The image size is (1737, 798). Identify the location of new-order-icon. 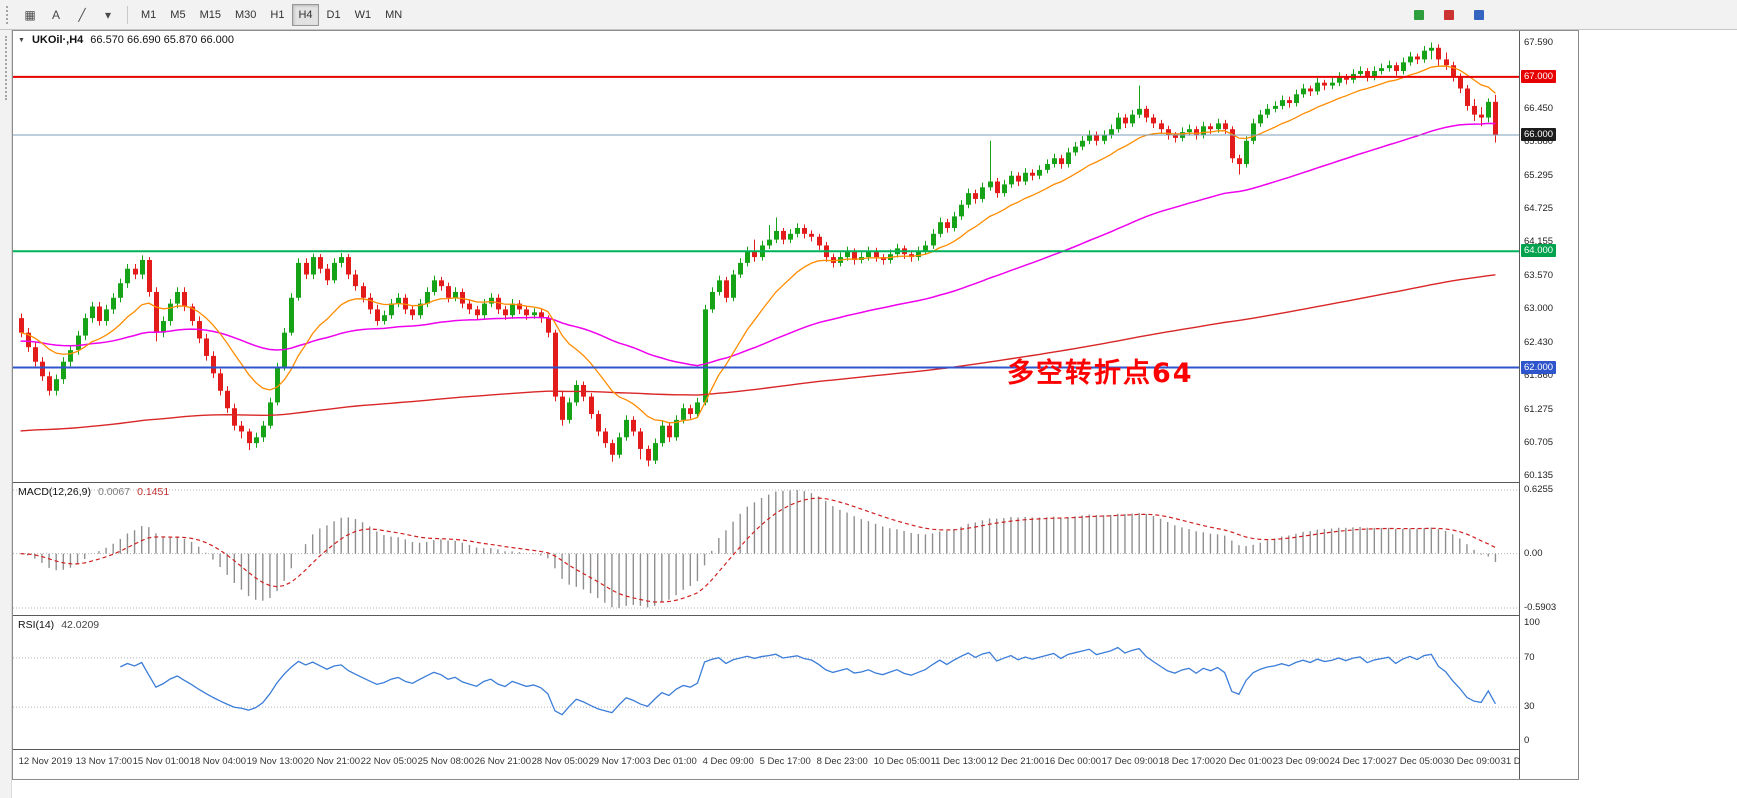
(1419, 14).